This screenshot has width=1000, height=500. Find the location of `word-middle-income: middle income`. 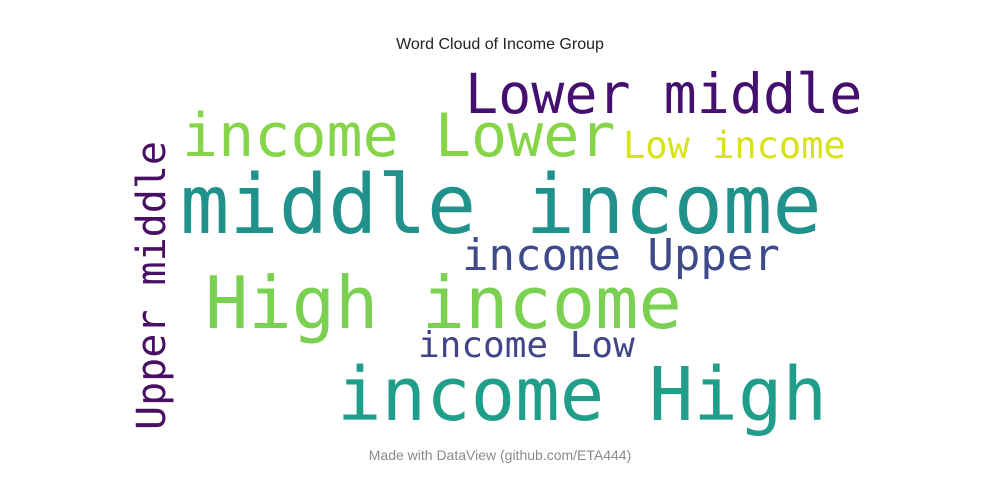

word-middle-income: middle income is located at coordinates (501, 205).